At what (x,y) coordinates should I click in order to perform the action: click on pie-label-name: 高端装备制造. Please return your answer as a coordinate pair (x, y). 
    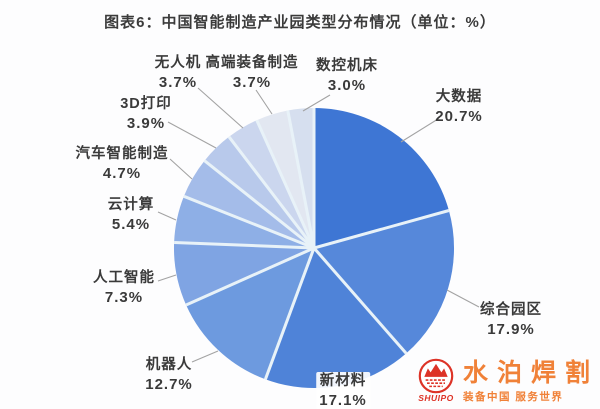
    Looking at the image, I should click on (252, 63).